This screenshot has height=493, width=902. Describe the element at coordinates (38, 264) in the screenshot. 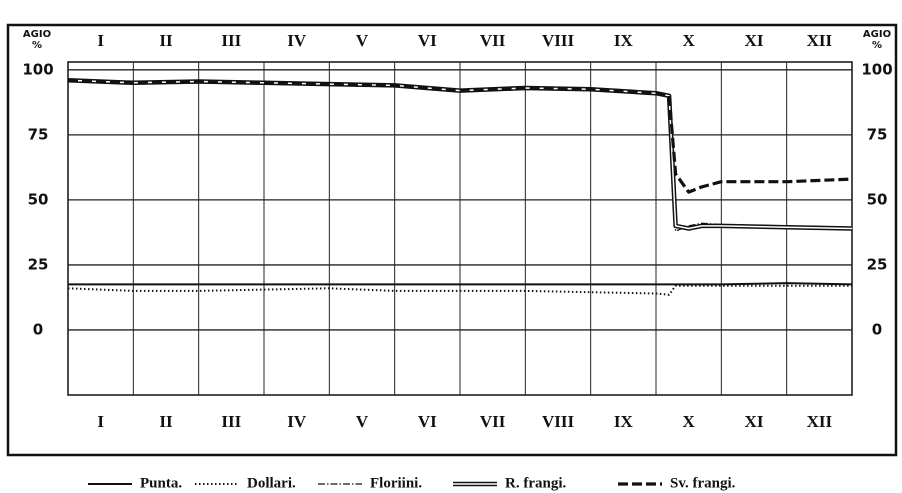

I see `y-tick-label: 25` at that location.